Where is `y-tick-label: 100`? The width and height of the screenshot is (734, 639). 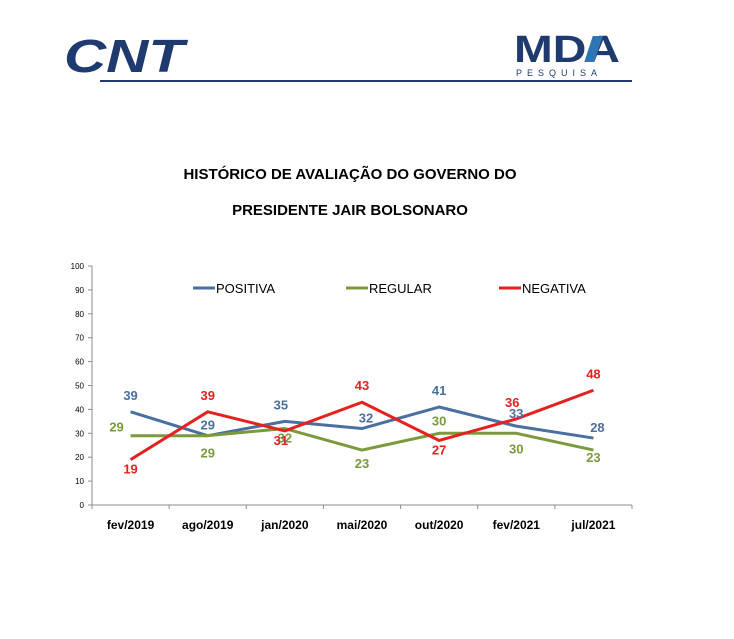 y-tick-label: 100 is located at coordinates (78, 266).